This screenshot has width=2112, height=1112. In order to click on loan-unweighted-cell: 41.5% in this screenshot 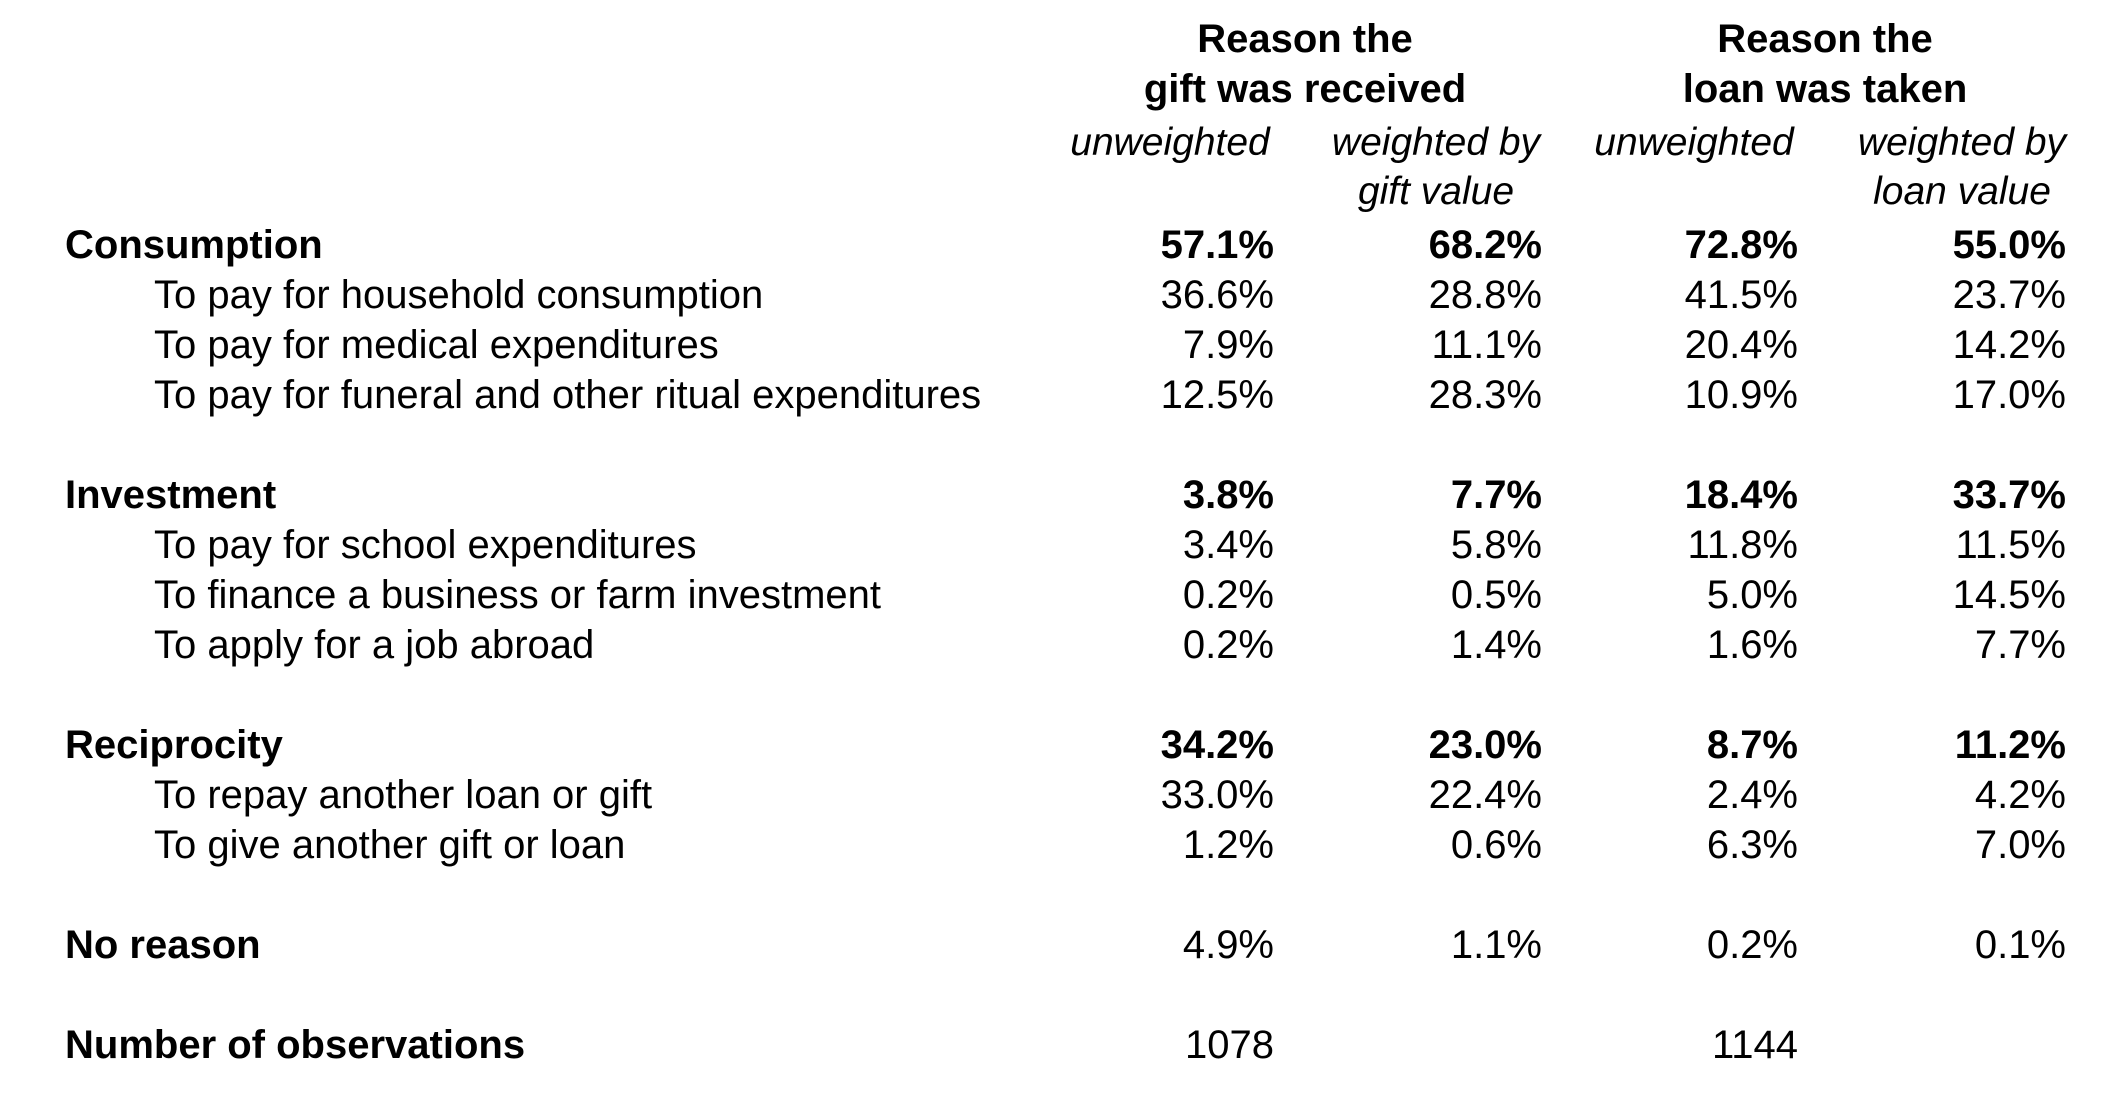, I will do `click(1741, 295)`.